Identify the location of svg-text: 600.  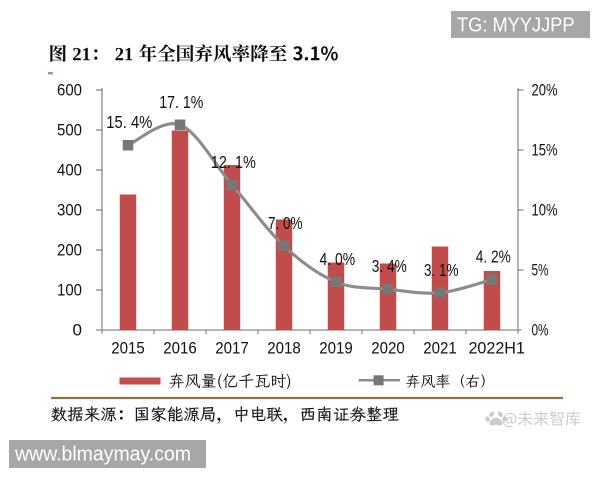
(69, 90).